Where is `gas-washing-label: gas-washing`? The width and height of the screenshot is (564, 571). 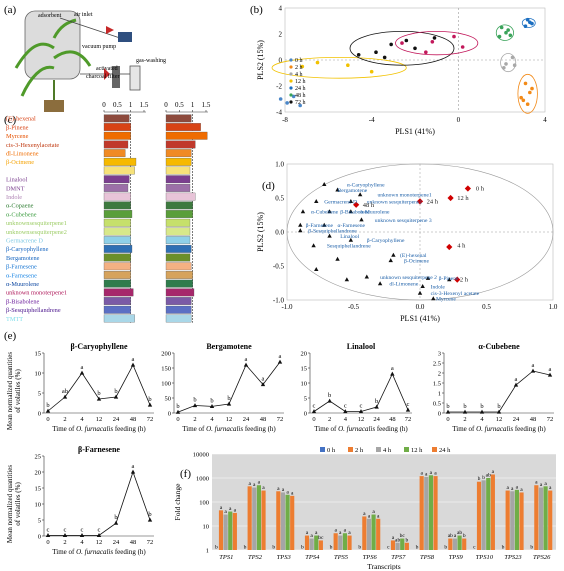
gas-washing-label: gas-washing is located at coordinates (151, 61).